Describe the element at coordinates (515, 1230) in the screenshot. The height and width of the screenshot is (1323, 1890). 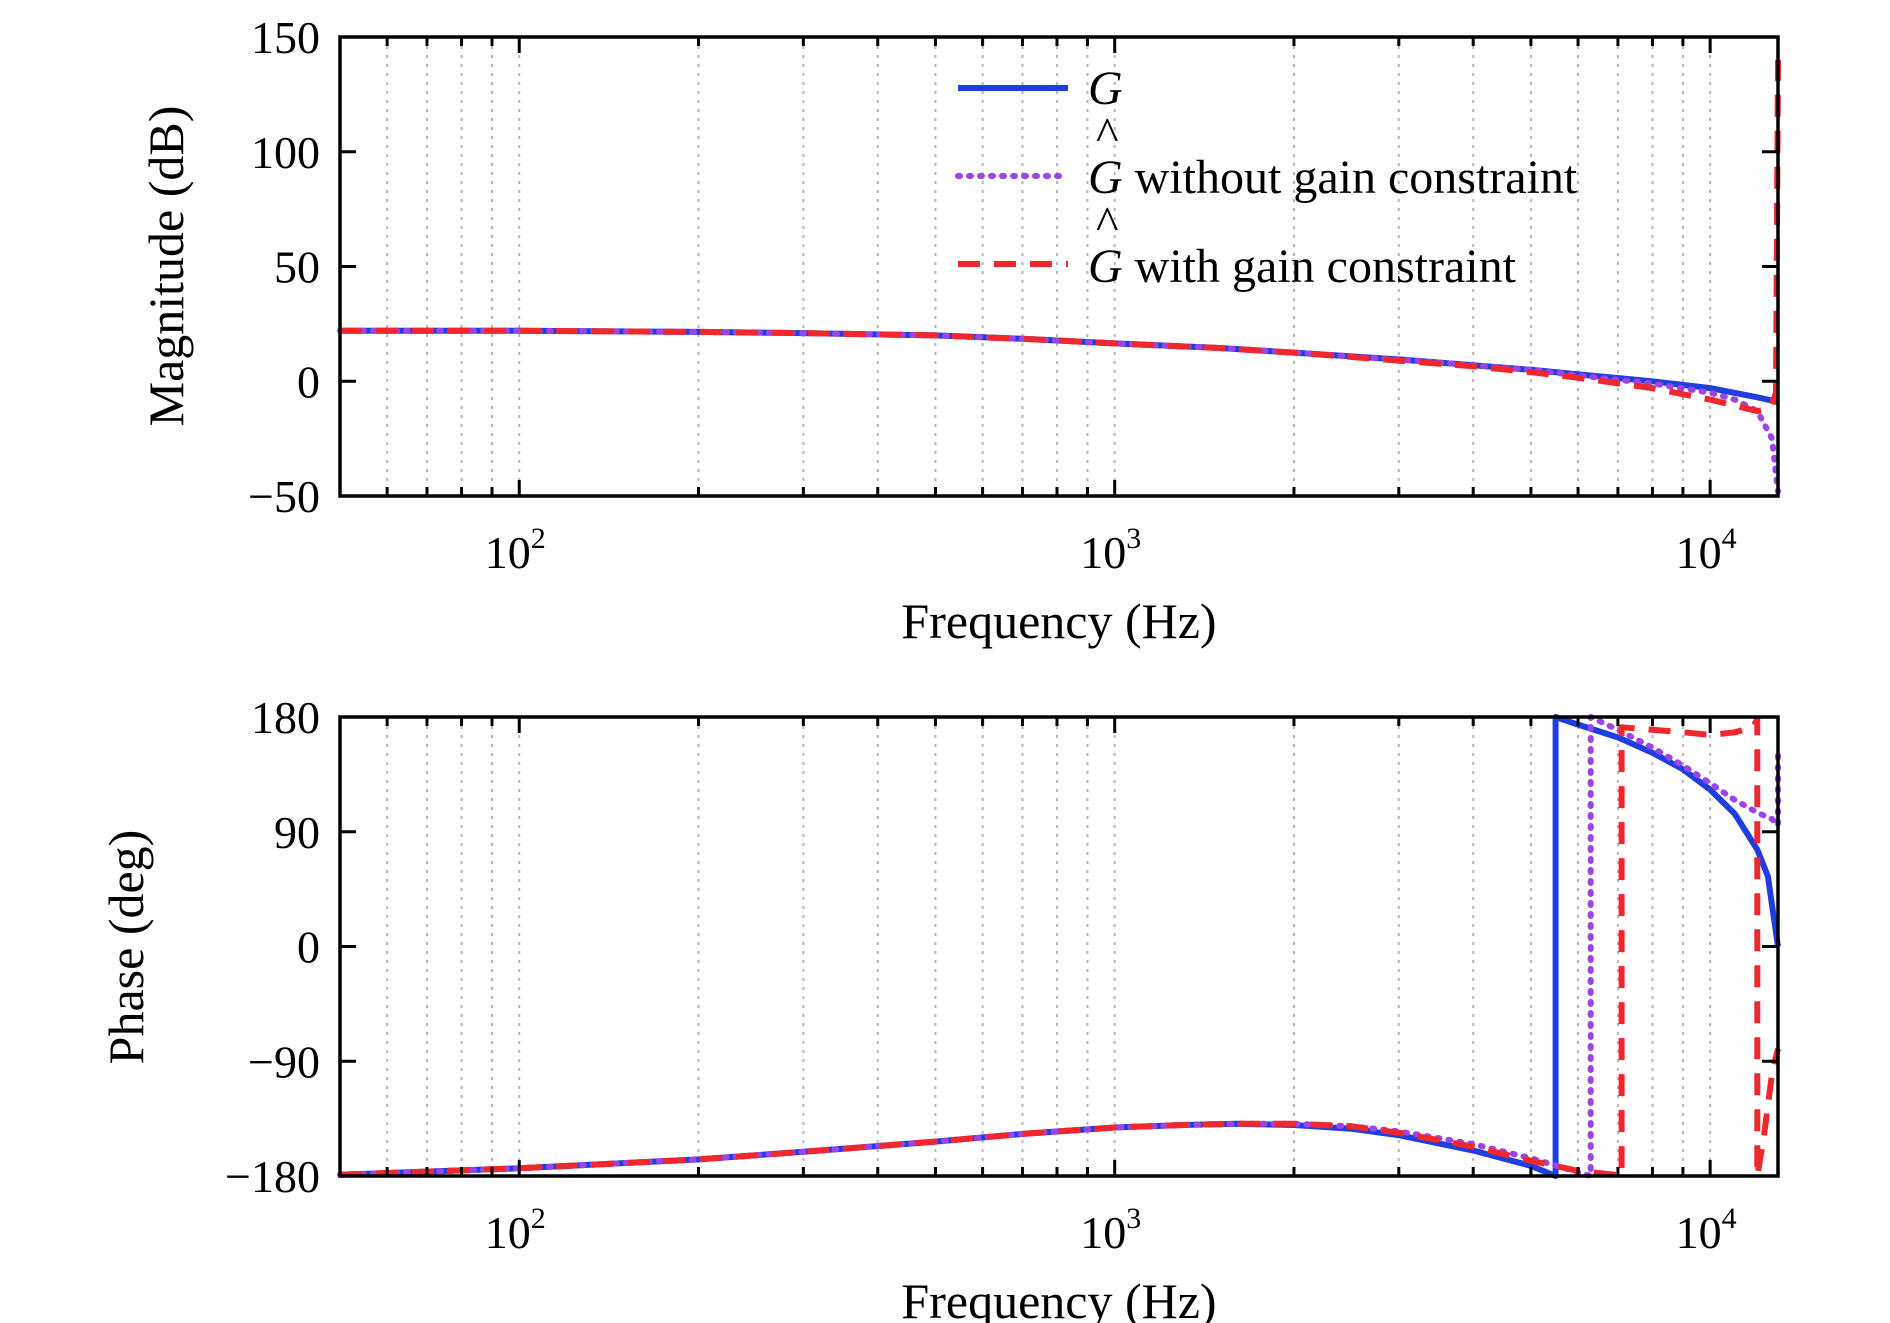
I see `phase-xtick-label: 10²` at that location.